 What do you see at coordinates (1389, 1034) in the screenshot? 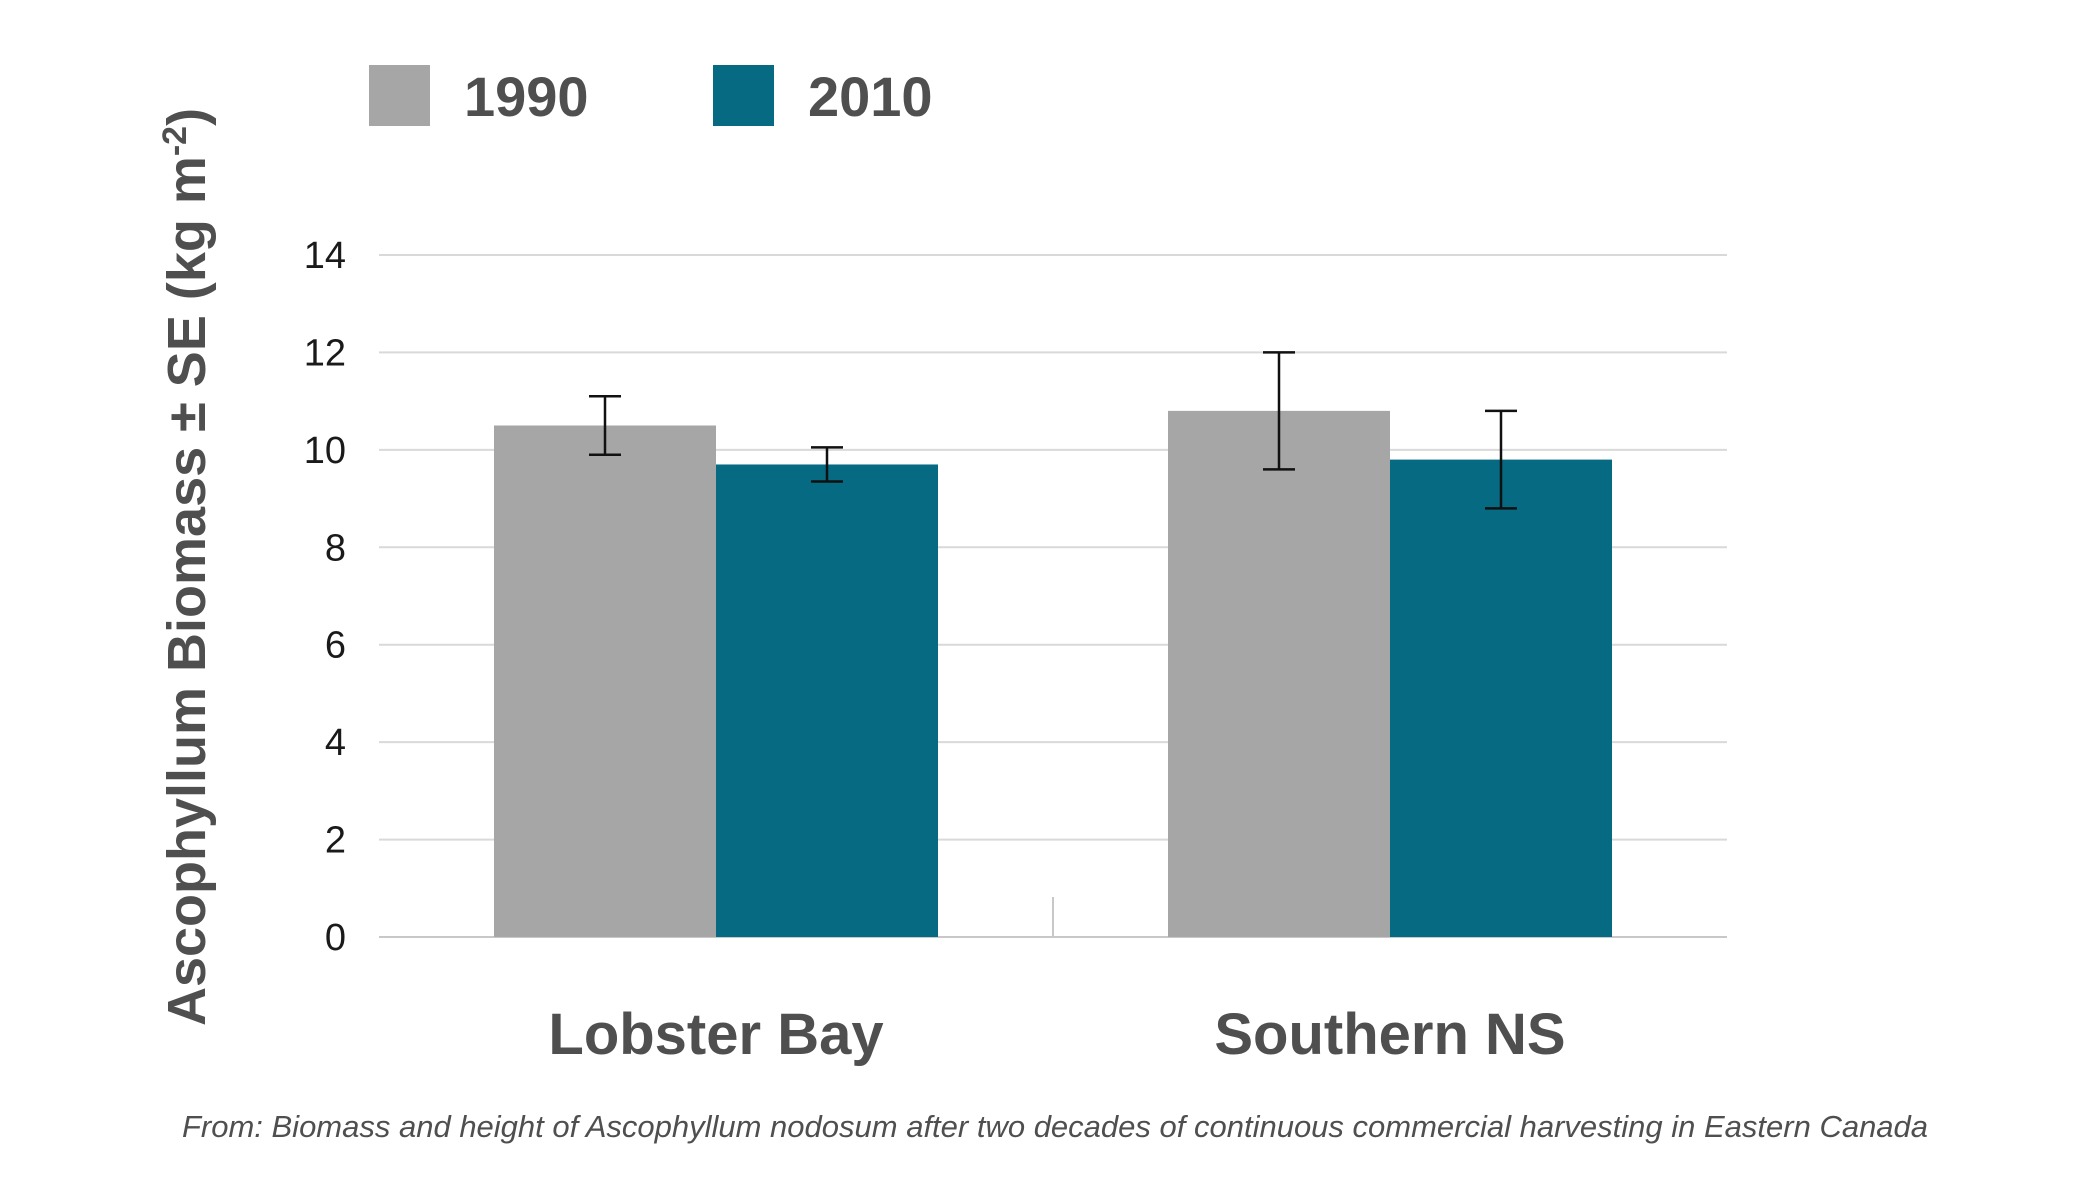
I see `category-label: Southern NS` at bounding box center [1389, 1034].